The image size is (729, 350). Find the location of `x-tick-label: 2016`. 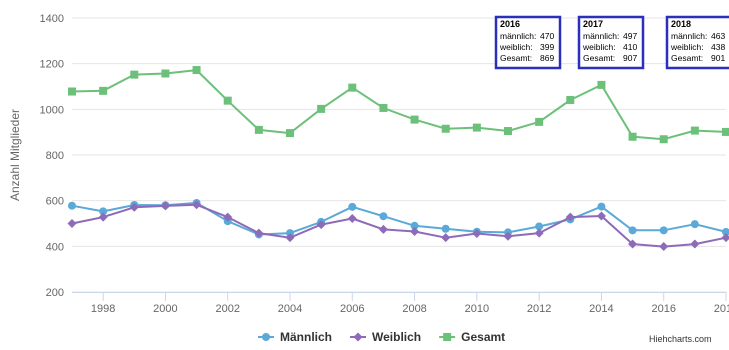

x-tick-label: 2016 is located at coordinates (663, 309).